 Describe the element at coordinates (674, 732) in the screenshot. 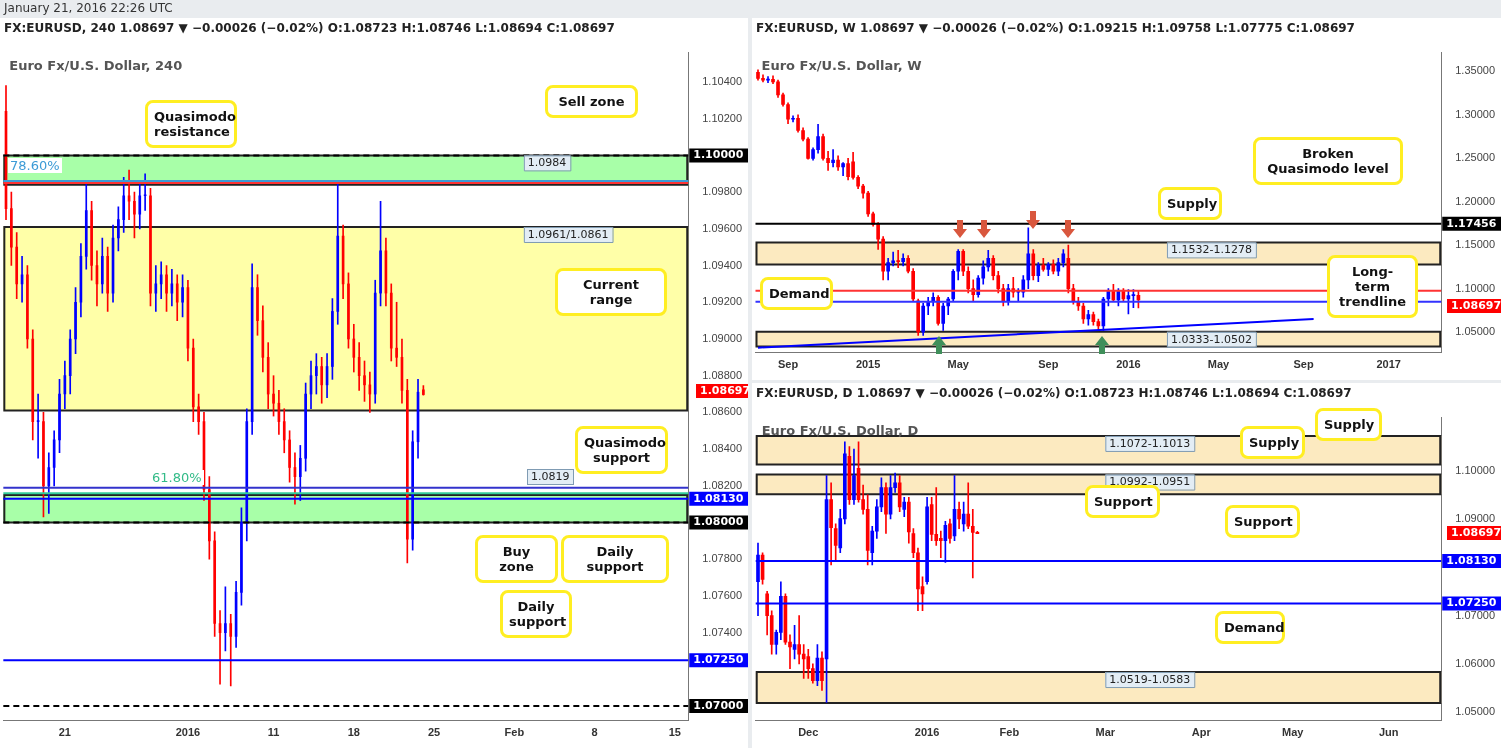

I see `x-tick-label: 15` at that location.